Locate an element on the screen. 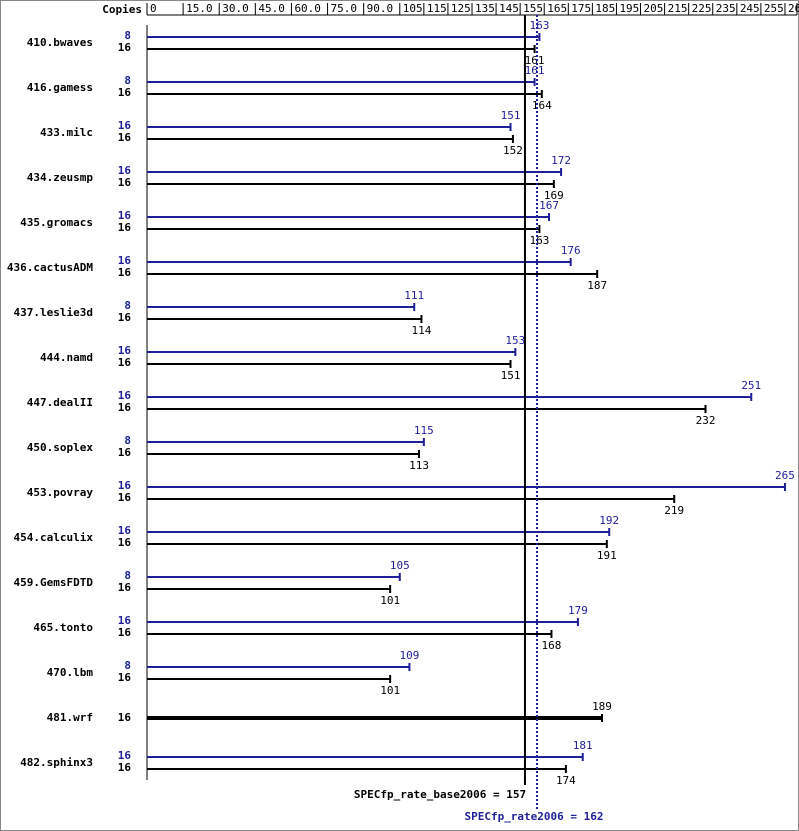 The width and height of the screenshot is (799, 831). x-tick-label: 0 is located at coordinates (153, 8).